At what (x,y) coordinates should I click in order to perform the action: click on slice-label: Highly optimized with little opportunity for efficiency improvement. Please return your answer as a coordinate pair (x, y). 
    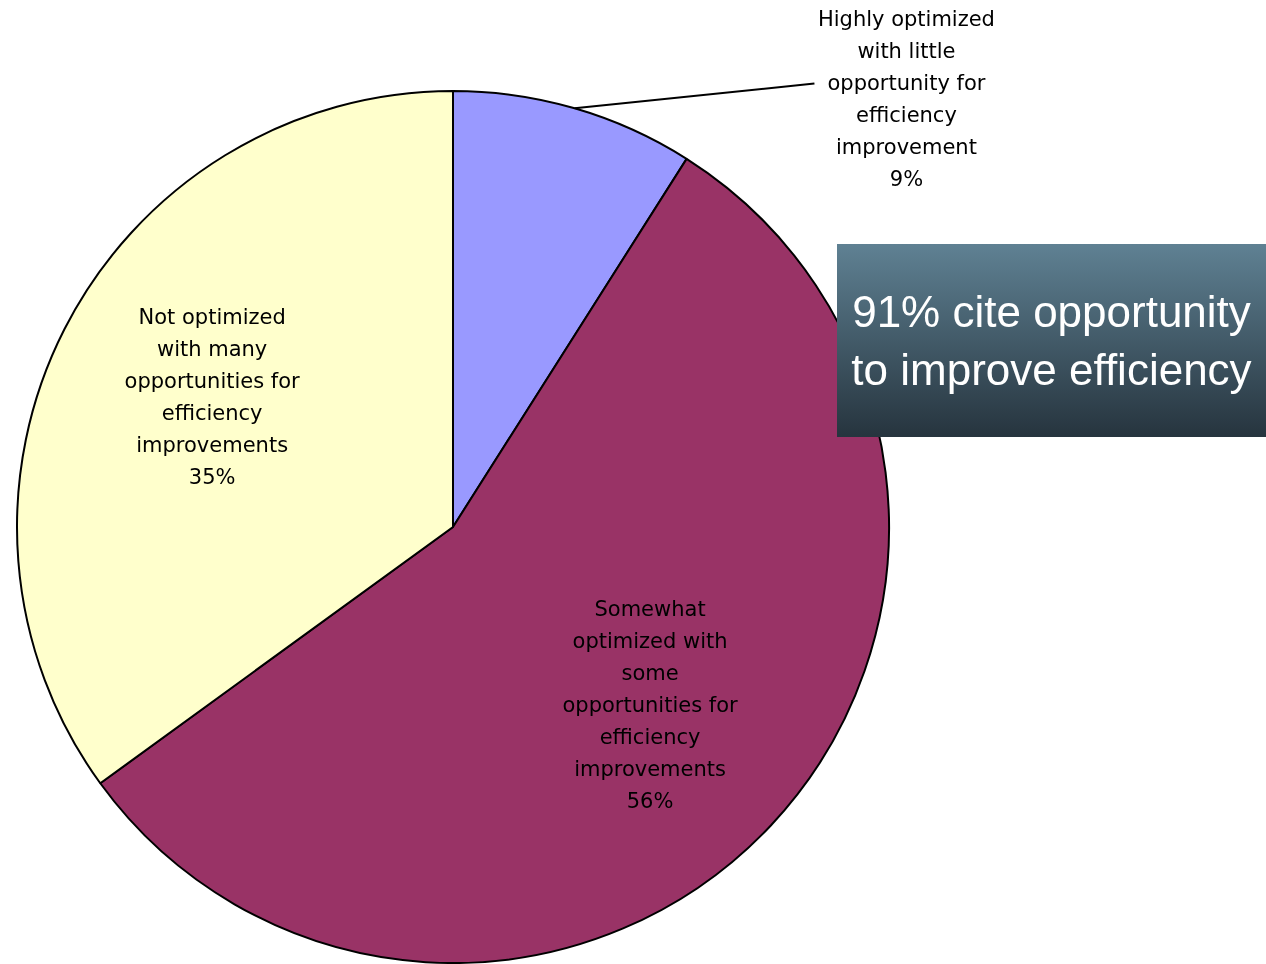
    Looking at the image, I should click on (906, 82).